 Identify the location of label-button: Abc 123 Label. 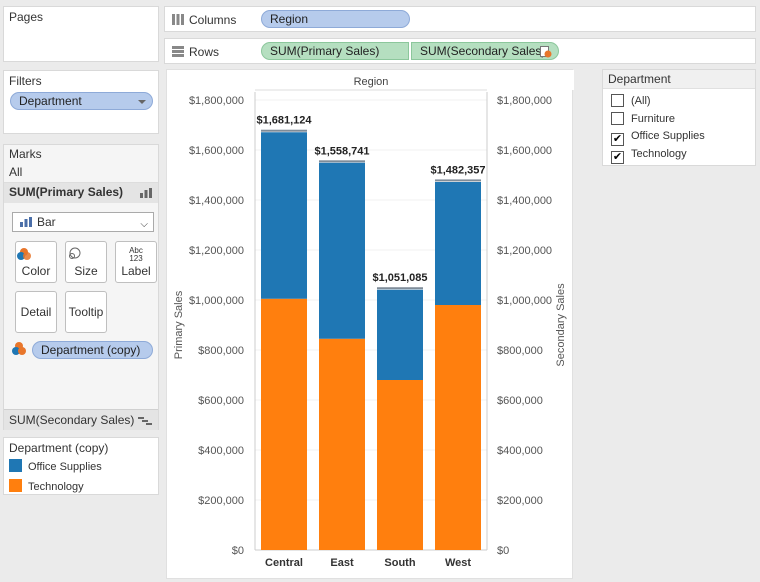
(136, 262).